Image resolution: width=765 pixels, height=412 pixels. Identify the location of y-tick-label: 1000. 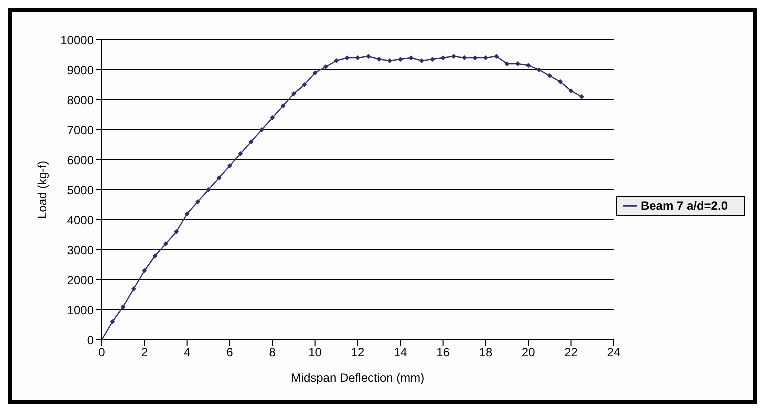
(80, 310).